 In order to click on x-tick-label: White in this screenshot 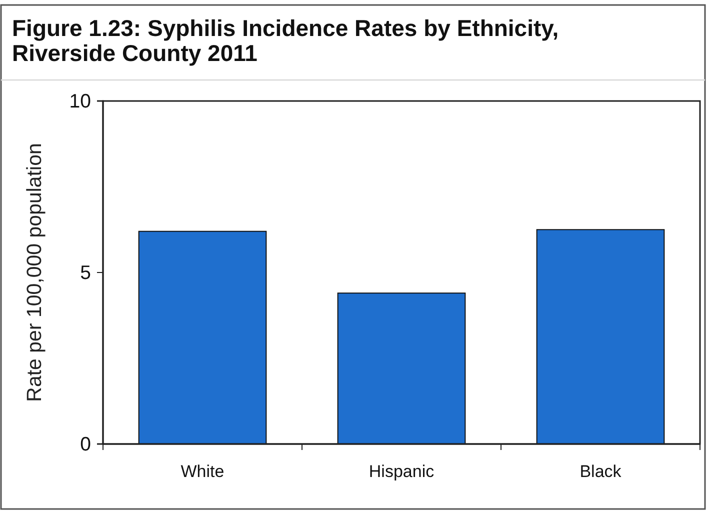, I will do `click(202, 472)`.